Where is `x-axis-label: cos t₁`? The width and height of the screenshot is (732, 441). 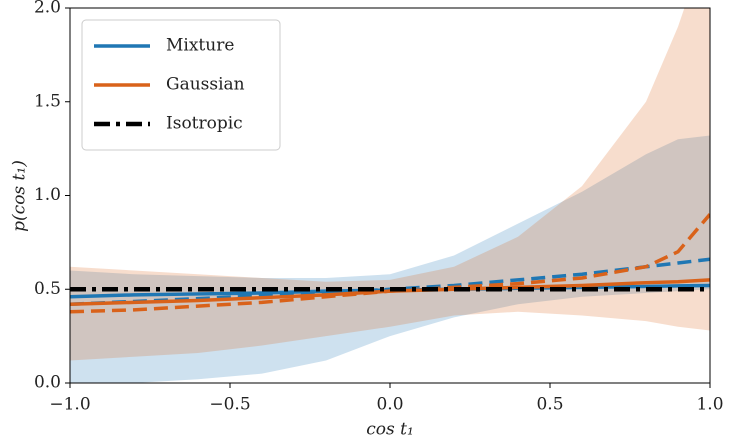 x-axis-label: cos t₁ is located at coordinates (390, 430).